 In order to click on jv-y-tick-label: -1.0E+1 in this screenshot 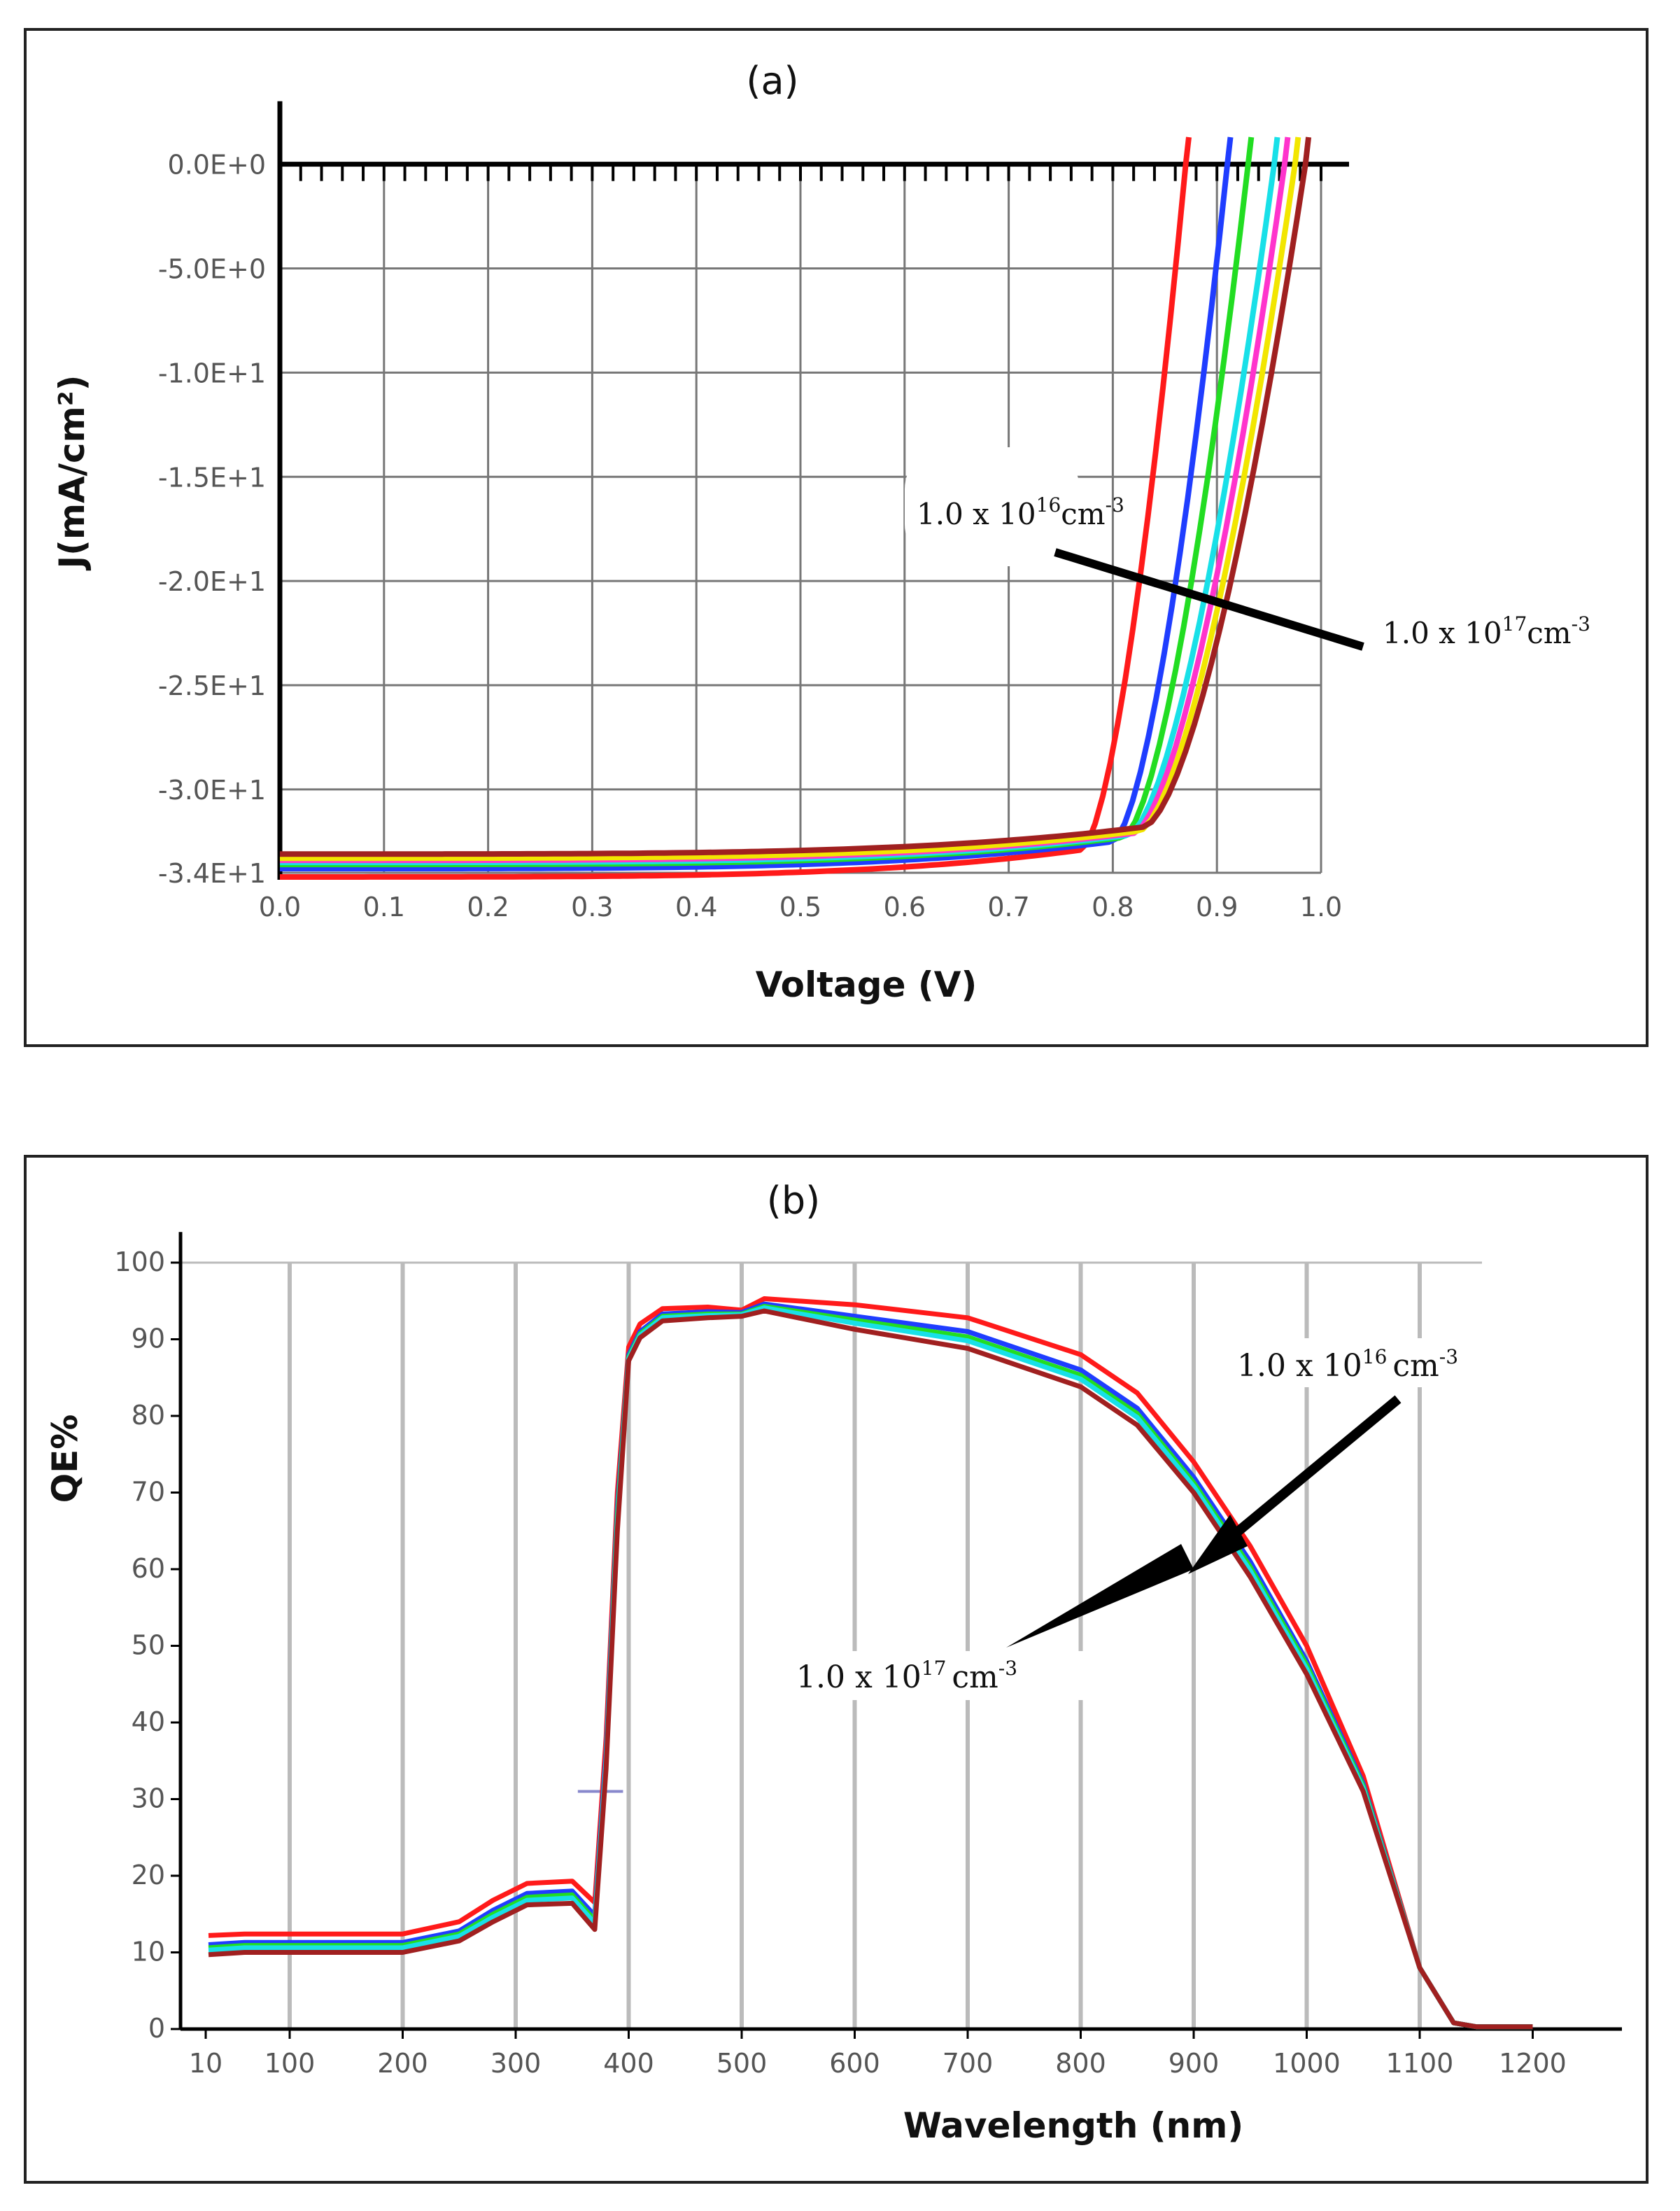, I will do `click(212, 373)`.